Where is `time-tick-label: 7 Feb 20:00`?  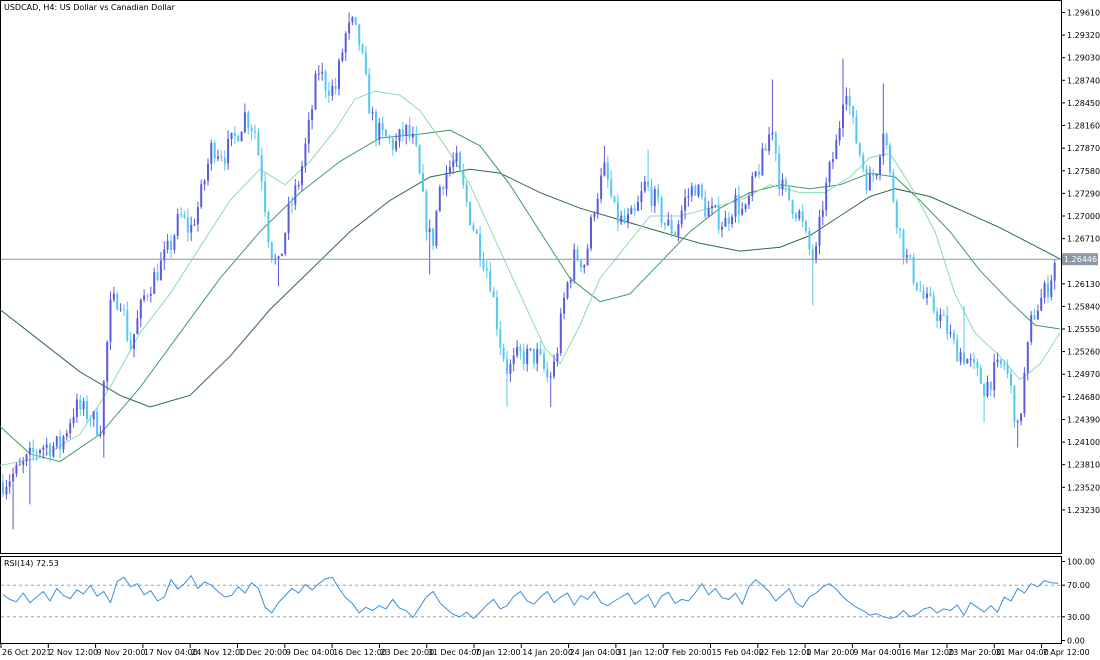 time-tick-label: 7 Feb 20:00 is located at coordinates (687, 652).